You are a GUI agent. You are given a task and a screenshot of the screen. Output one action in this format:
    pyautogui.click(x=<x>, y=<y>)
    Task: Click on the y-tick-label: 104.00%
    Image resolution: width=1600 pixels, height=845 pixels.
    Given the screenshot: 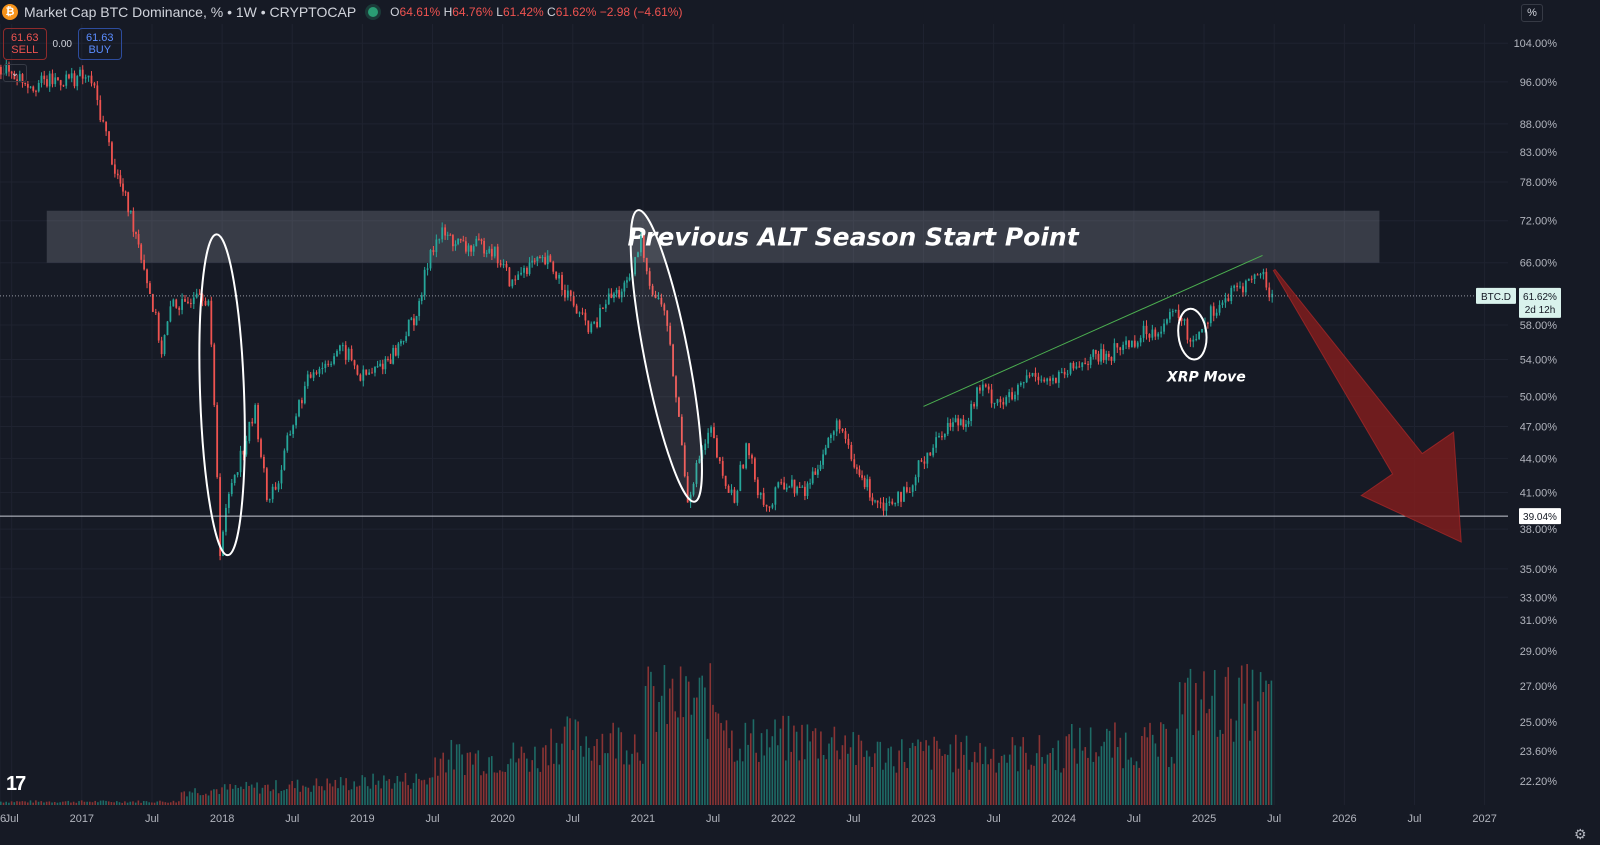 What is the action you would take?
    pyautogui.click(x=1536, y=44)
    